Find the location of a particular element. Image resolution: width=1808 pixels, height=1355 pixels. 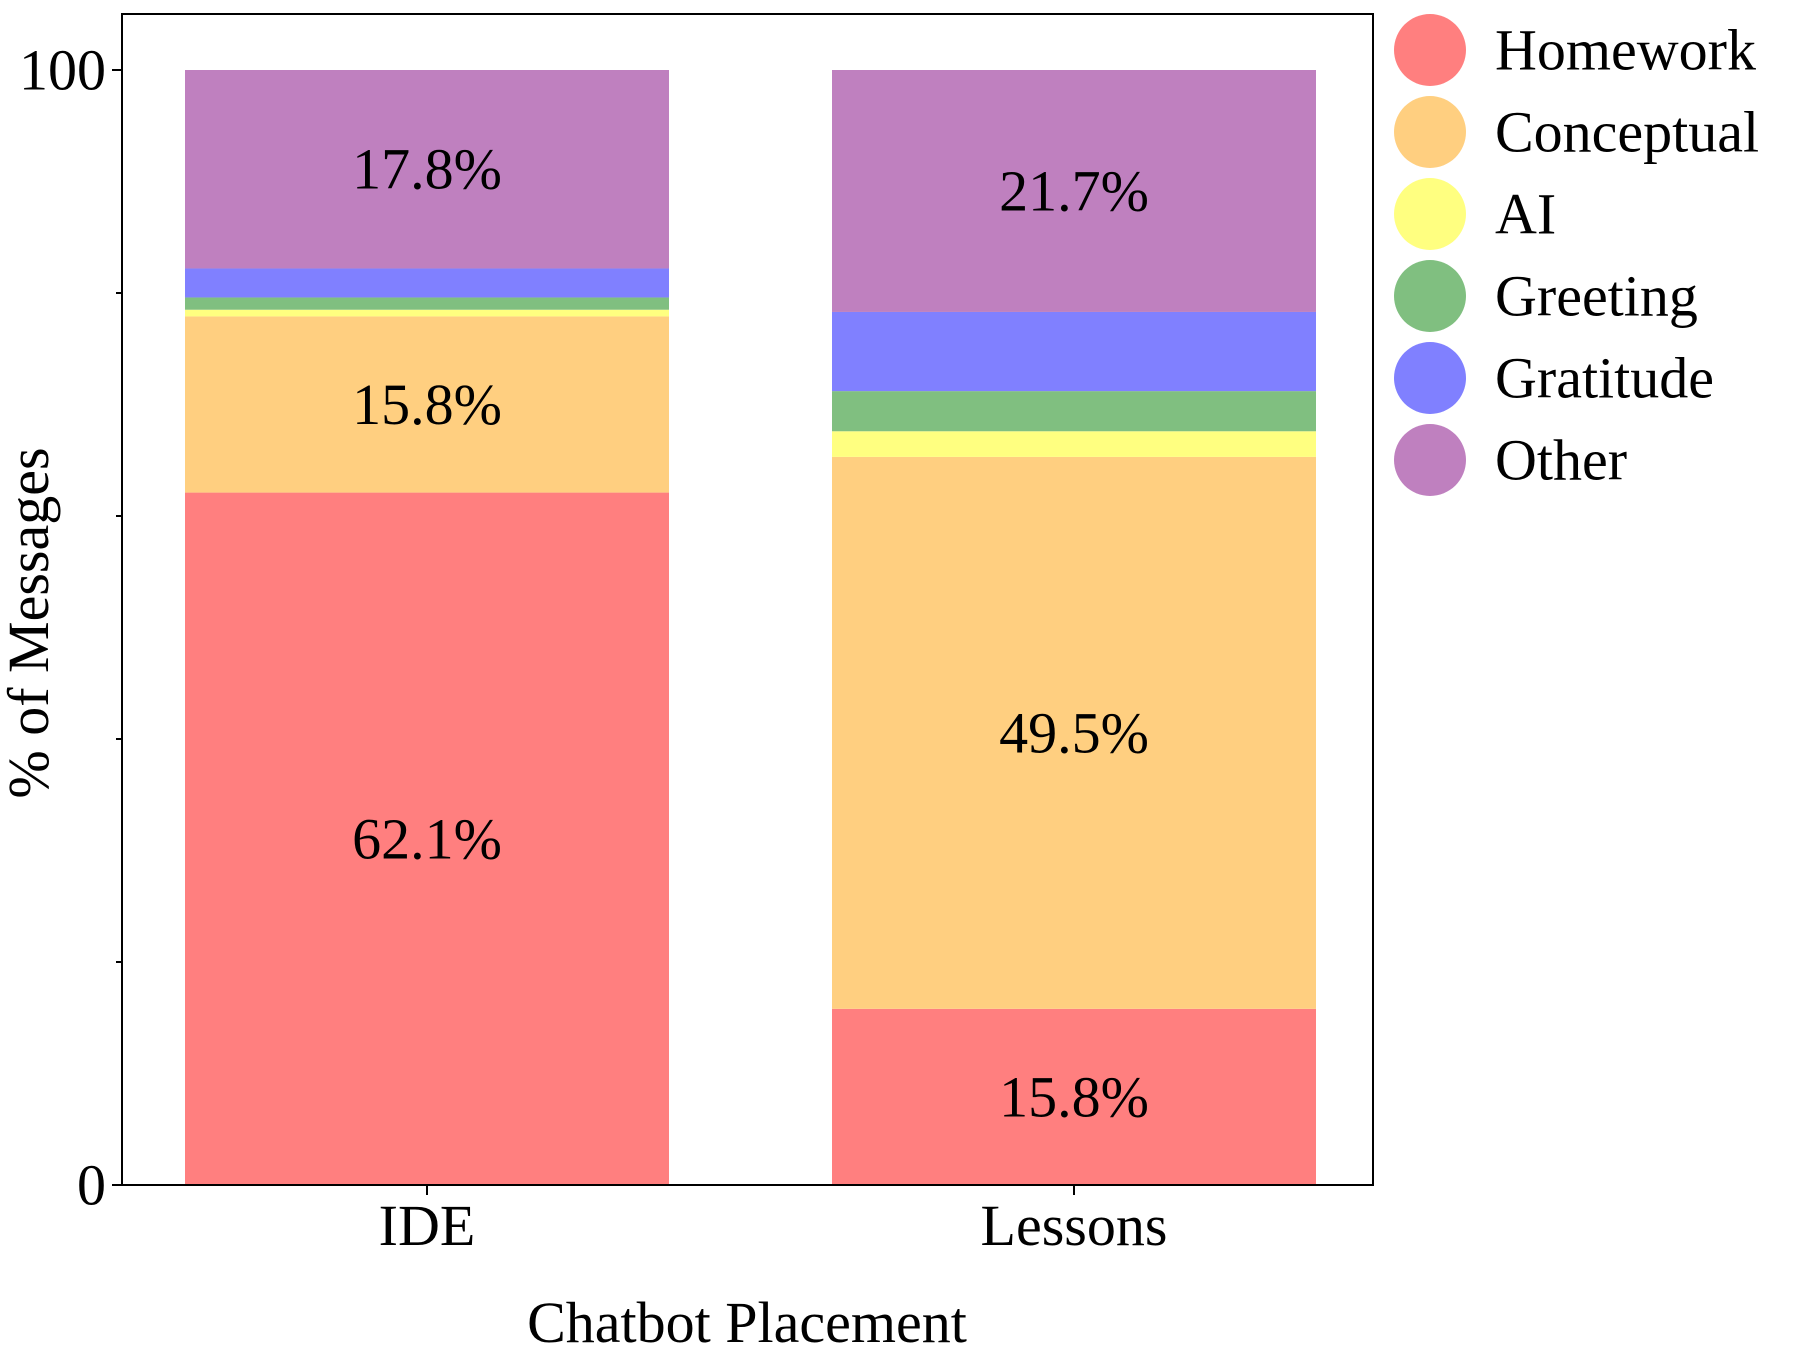

bar-segment-ide-ai is located at coordinates (427, 313).